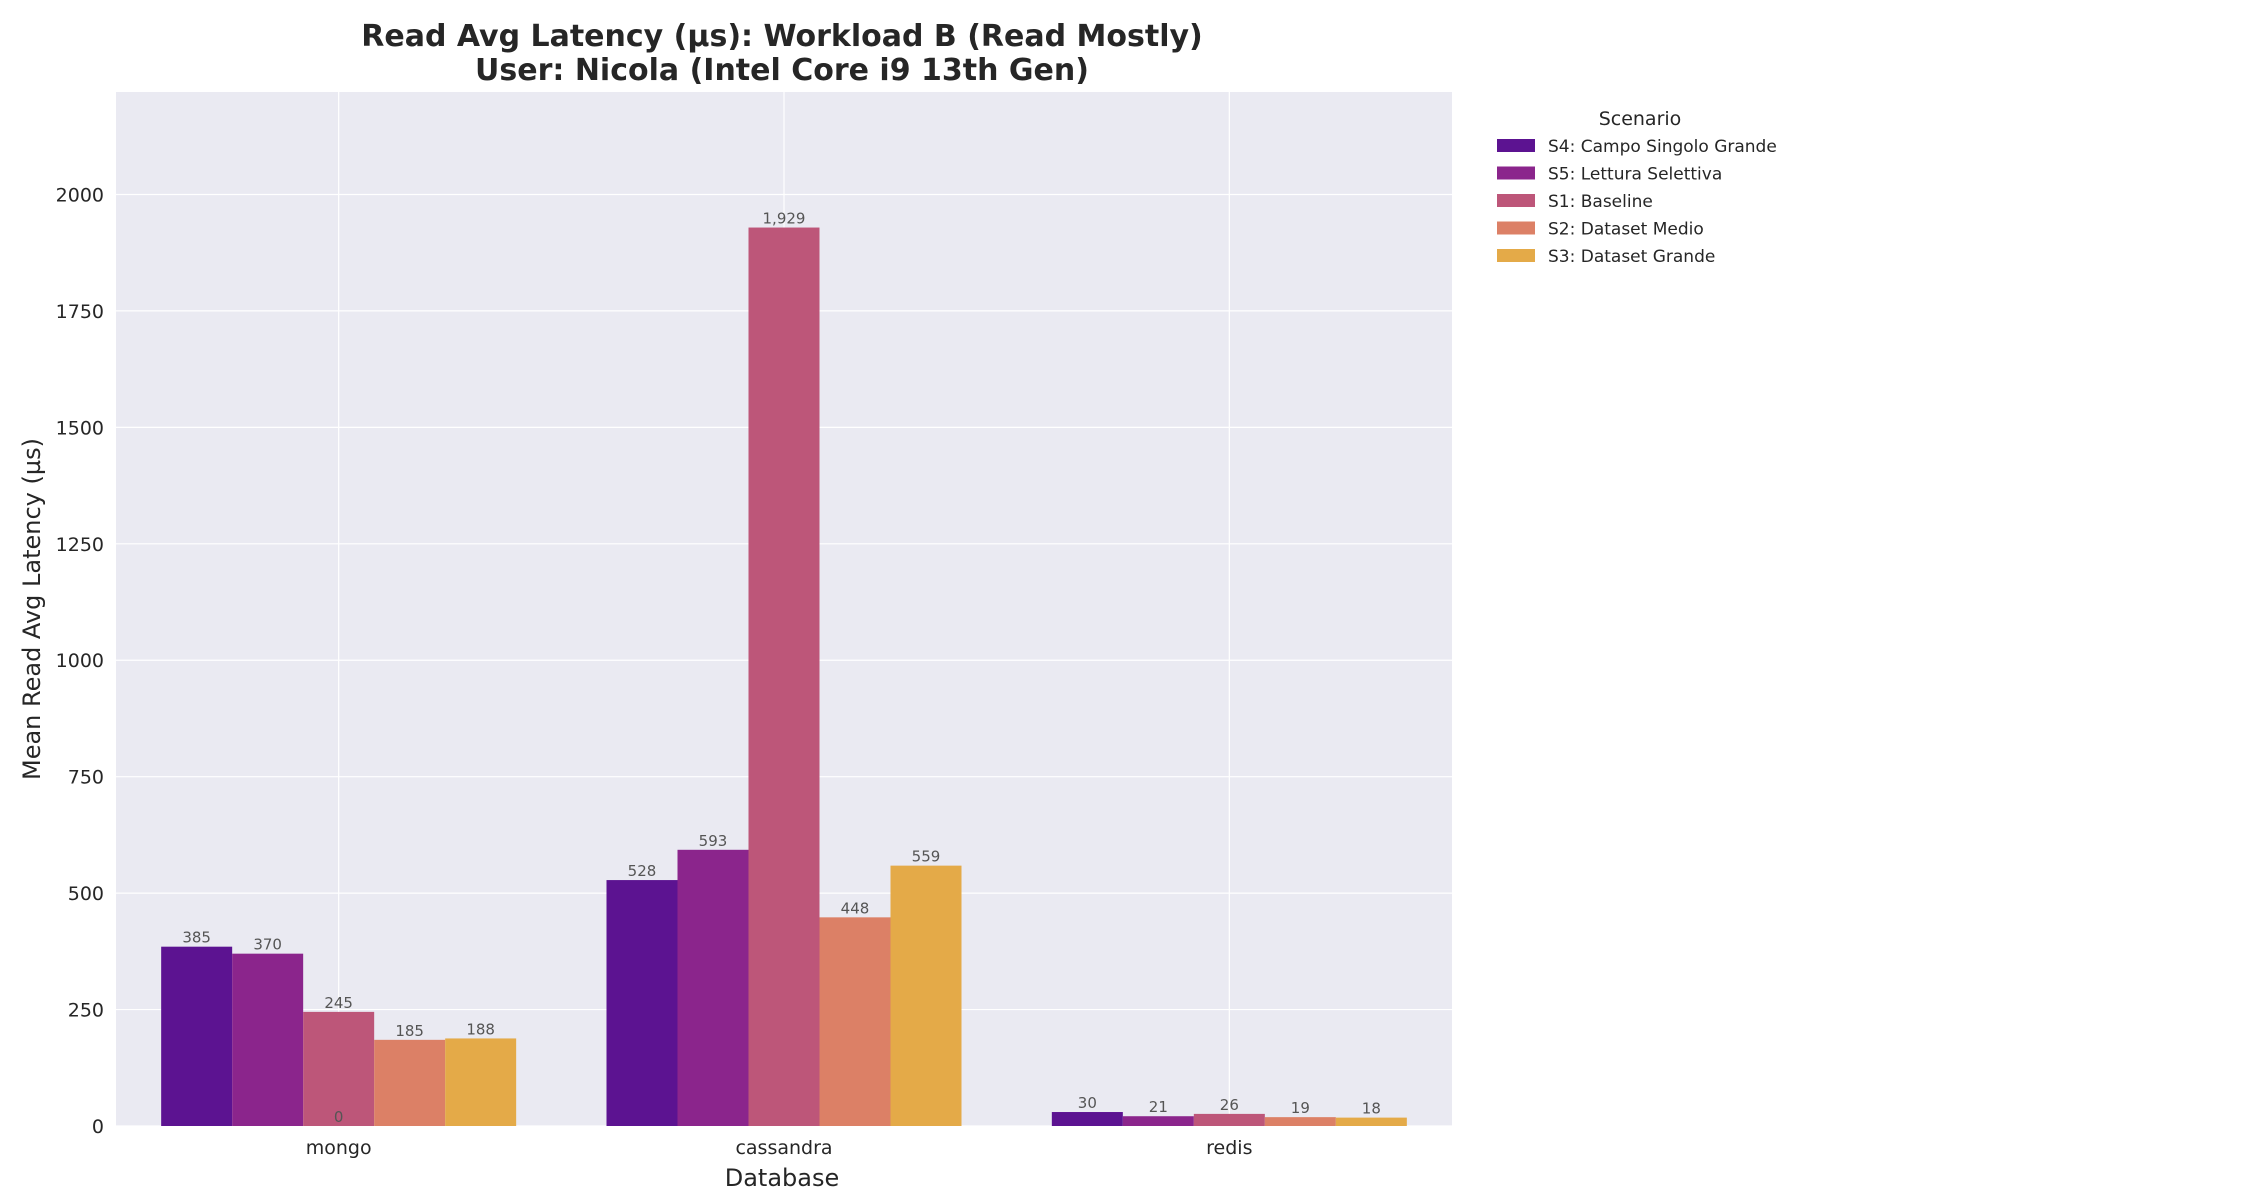 This screenshot has height=1200, width=2250. Describe the element at coordinates (339, 1068) in the screenshot. I see `bar-mongo-s3` at that location.